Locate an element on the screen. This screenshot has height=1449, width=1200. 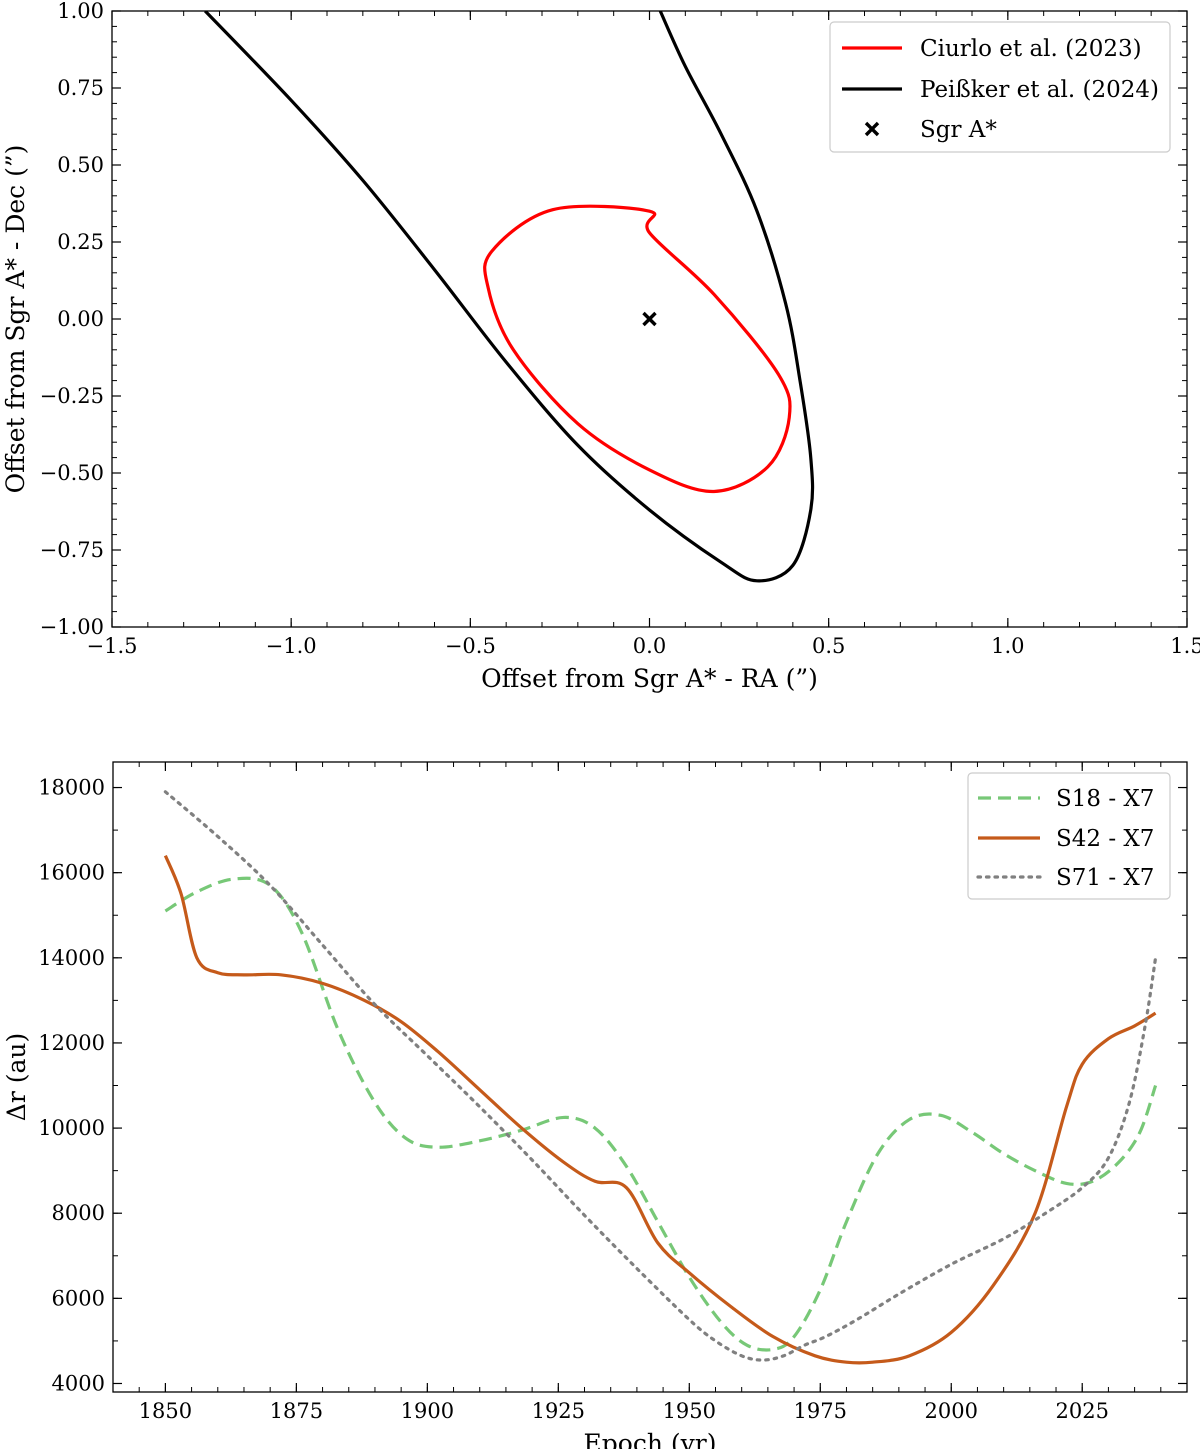
x-tick-label: 0.0 is located at coordinates (649, 646).